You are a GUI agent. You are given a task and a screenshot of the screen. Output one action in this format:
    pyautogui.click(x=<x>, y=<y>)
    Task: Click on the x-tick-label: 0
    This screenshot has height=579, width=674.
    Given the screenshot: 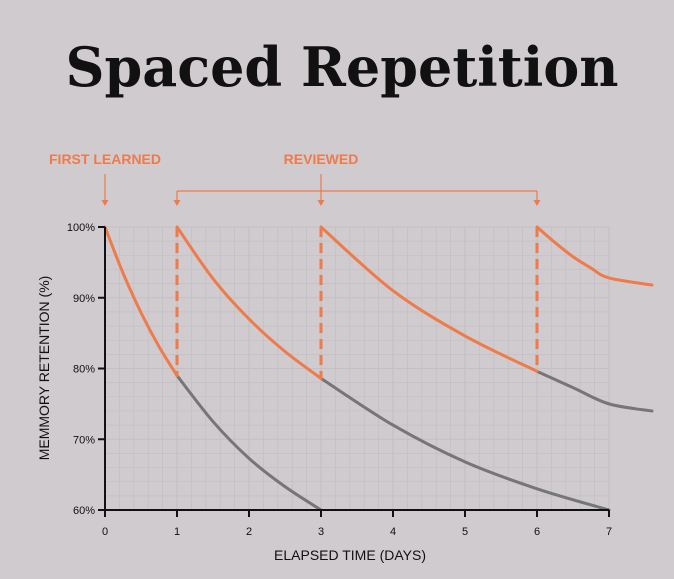 What is the action you would take?
    pyautogui.click(x=105, y=532)
    